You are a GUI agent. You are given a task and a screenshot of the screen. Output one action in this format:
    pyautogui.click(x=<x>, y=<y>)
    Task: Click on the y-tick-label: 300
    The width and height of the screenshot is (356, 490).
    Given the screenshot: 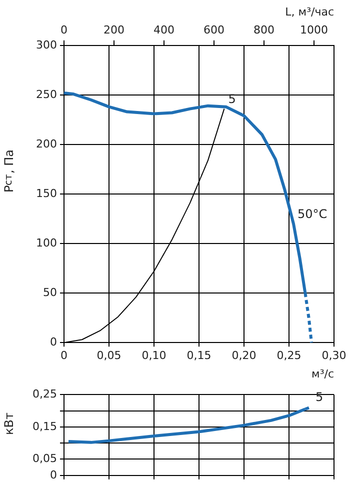 What is the action you would take?
    pyautogui.click(x=46, y=45)
    